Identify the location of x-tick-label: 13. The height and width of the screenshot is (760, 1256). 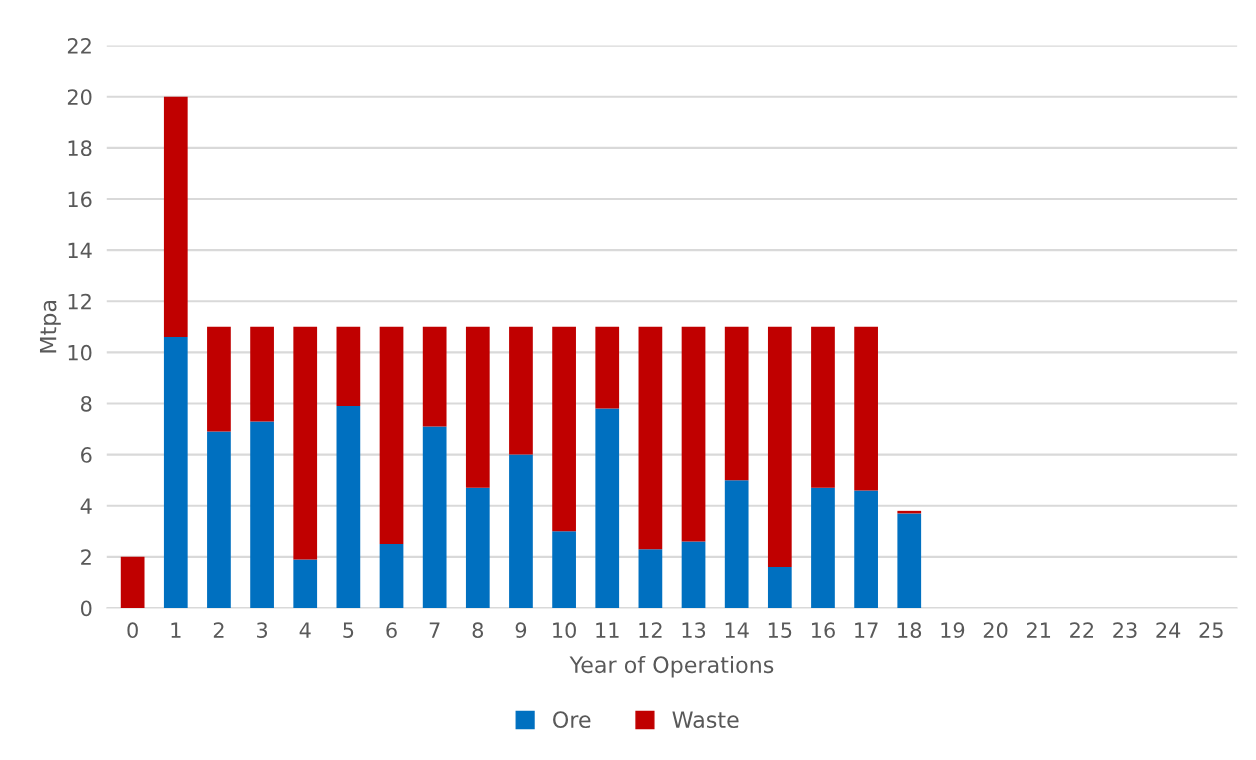
(694, 630).